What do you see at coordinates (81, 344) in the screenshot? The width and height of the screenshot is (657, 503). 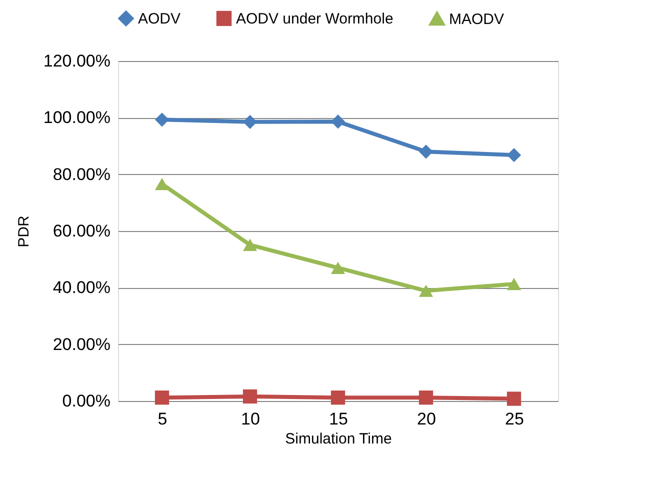 I see `y-tick-label: 20.00%` at bounding box center [81, 344].